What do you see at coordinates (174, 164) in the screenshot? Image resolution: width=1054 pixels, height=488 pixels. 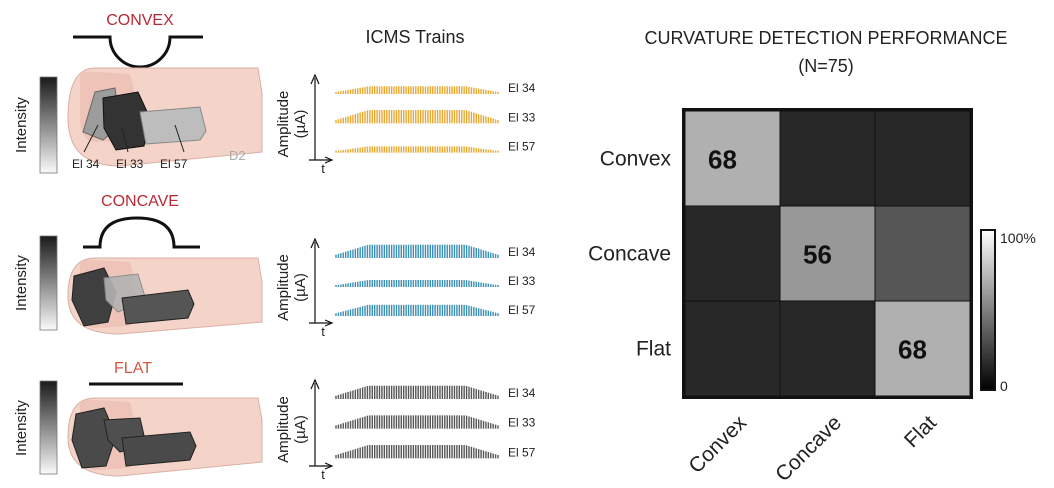 I see `electrode-label-57: El 57` at bounding box center [174, 164].